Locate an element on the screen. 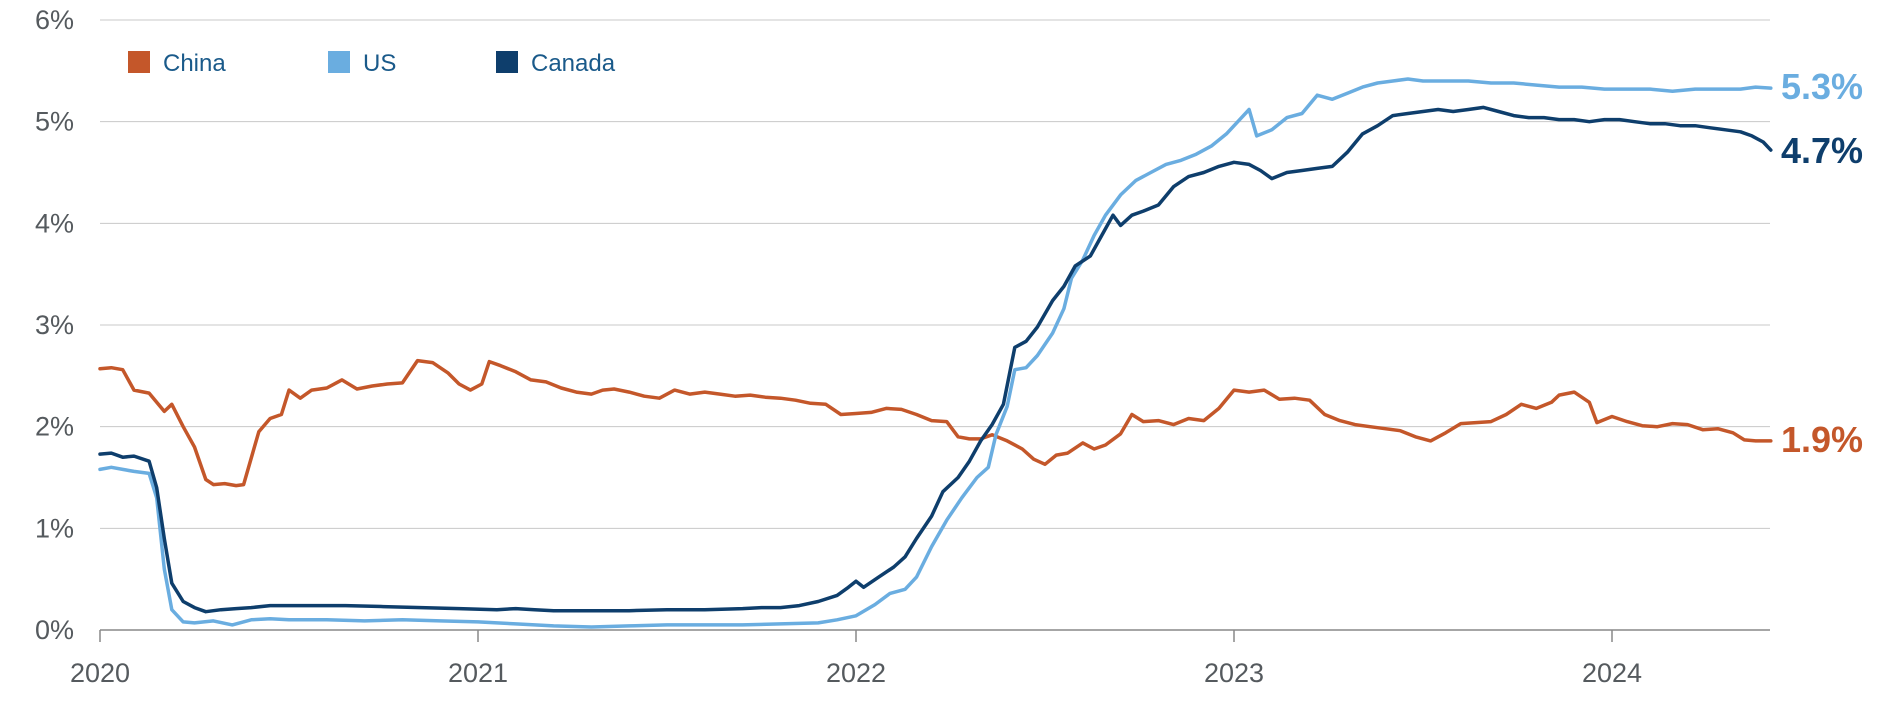 The height and width of the screenshot is (701, 1881). y-tick-label: 1% is located at coordinates (54, 528).